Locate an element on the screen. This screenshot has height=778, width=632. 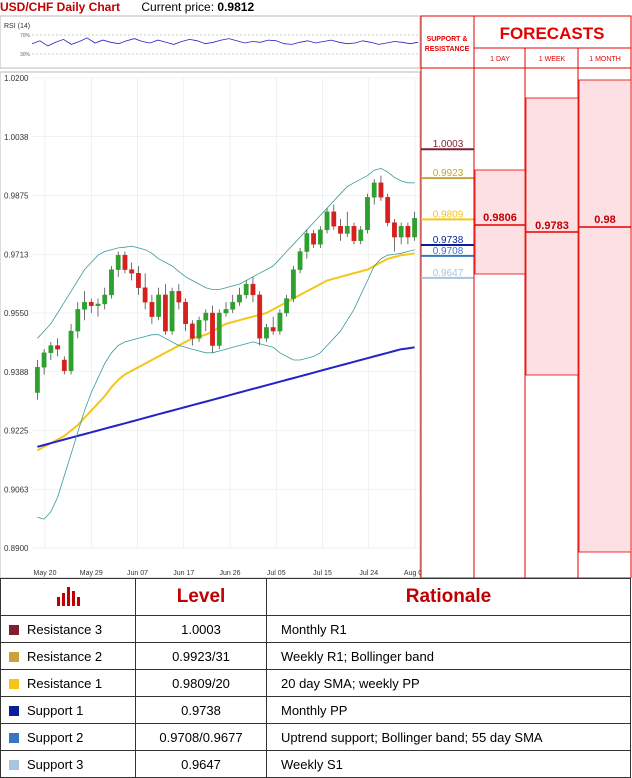
y-tick-label: 0.9063 is located at coordinates (16, 489).